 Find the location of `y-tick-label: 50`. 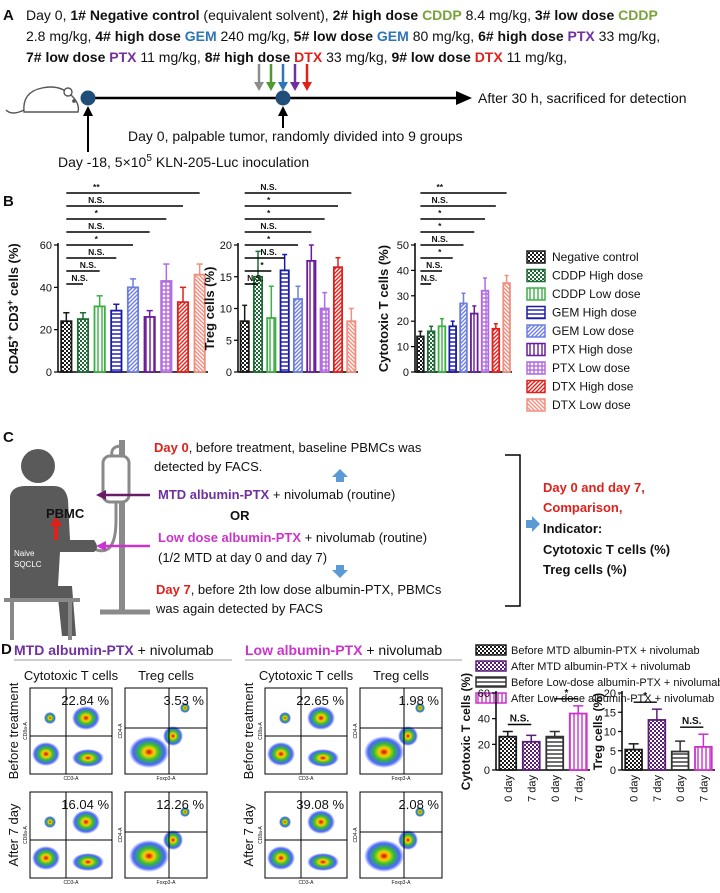

y-tick-label: 50 is located at coordinates (403, 246).